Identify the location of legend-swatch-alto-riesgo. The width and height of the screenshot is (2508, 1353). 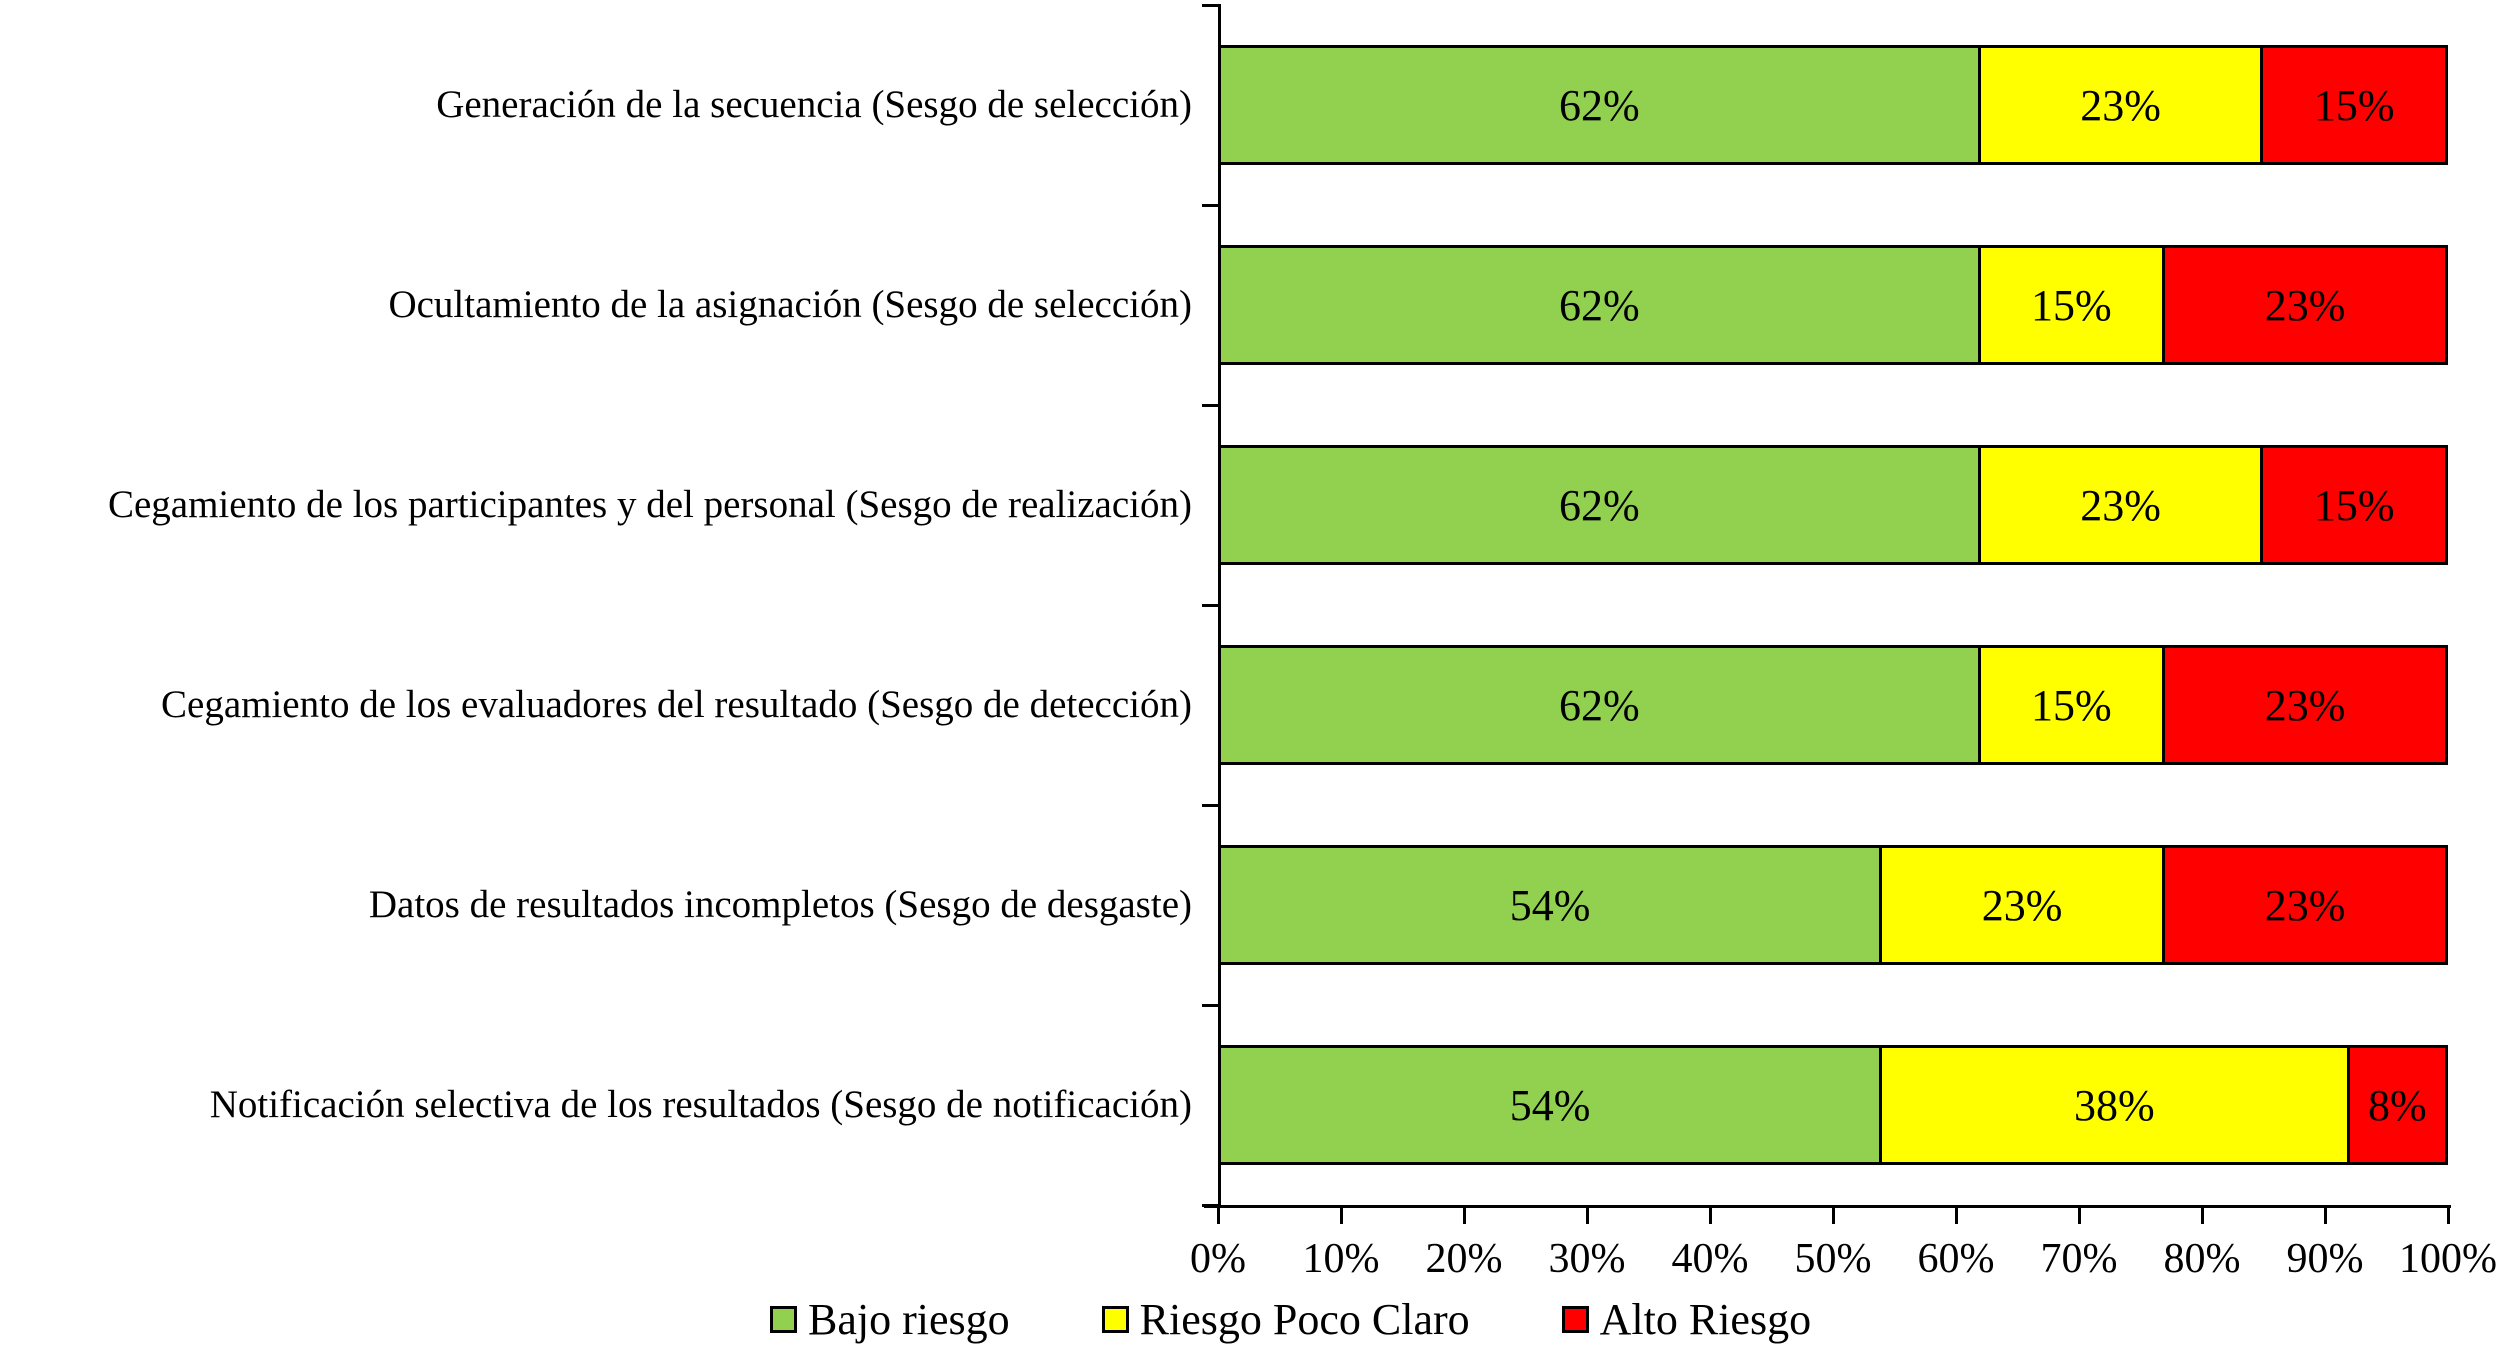
(1575, 1319).